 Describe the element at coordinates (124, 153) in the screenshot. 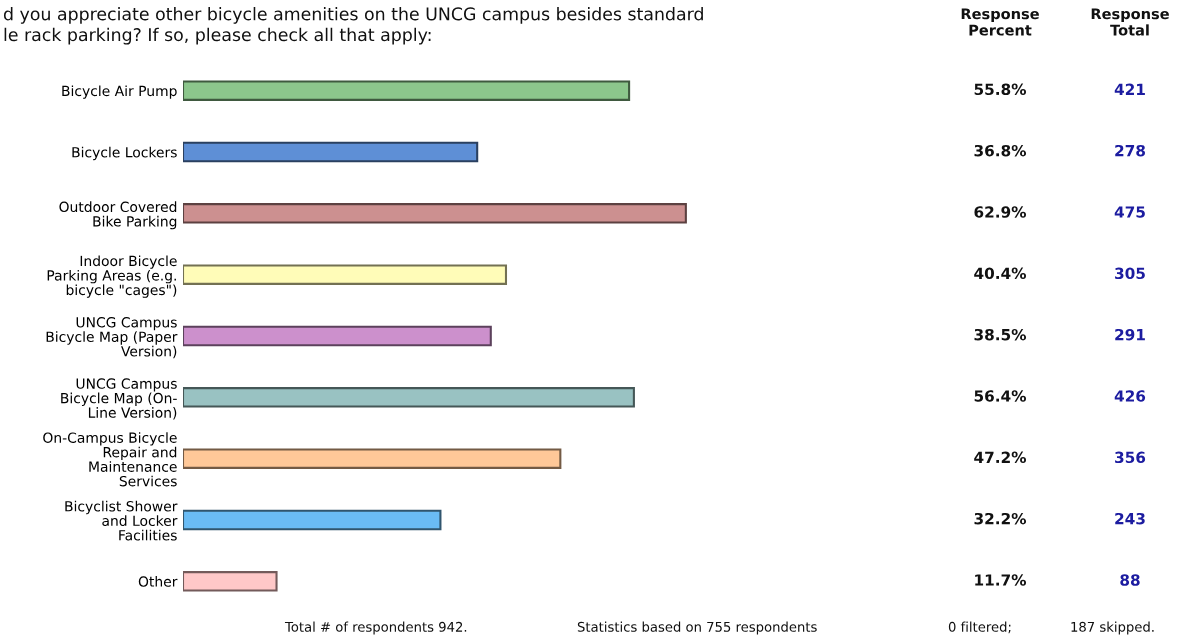

I see `y-tick-label: Bicycle Lockers` at that location.